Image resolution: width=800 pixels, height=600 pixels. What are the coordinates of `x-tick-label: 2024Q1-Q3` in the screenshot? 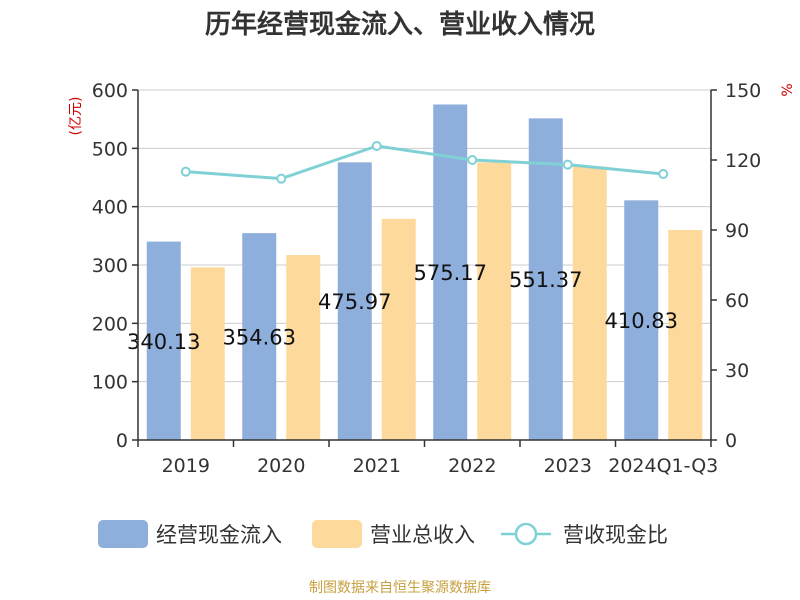 It's located at (663, 466).